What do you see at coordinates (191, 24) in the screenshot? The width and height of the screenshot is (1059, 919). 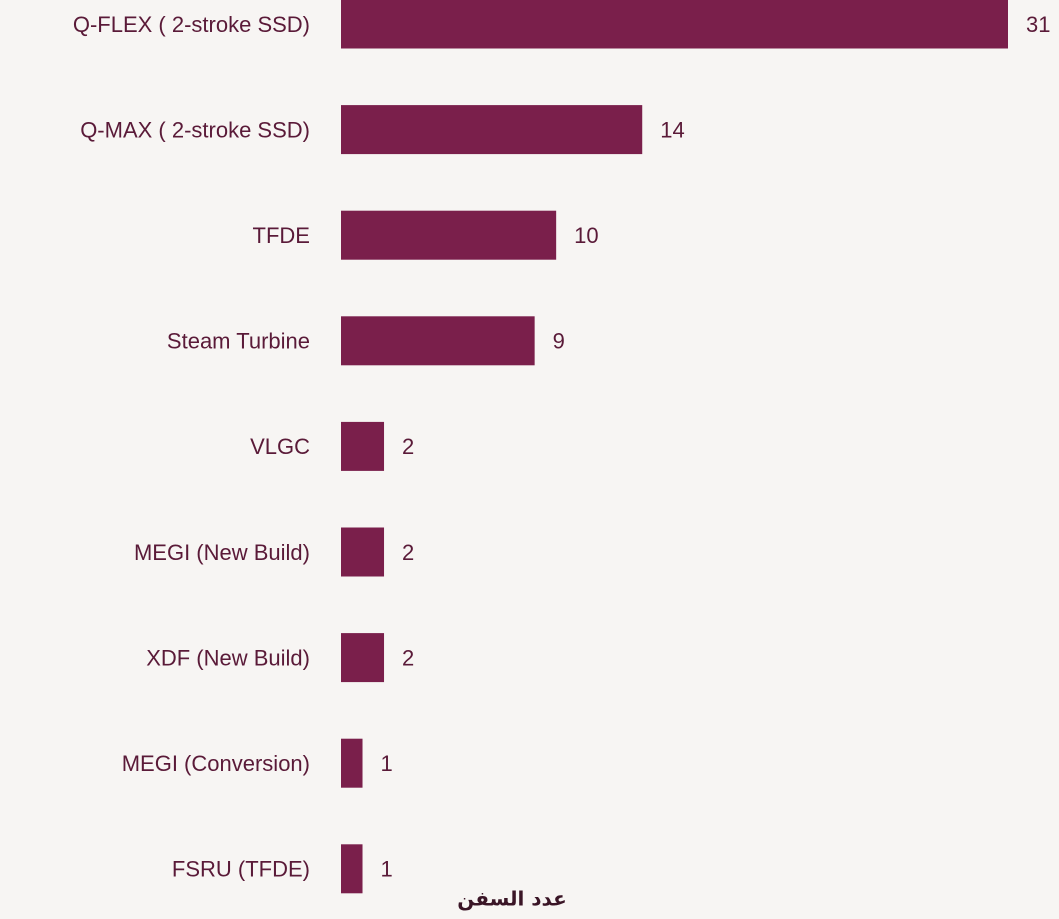 I see `y-tick-label: Q-FLEX ( 2-stroke SSD)` at bounding box center [191, 24].